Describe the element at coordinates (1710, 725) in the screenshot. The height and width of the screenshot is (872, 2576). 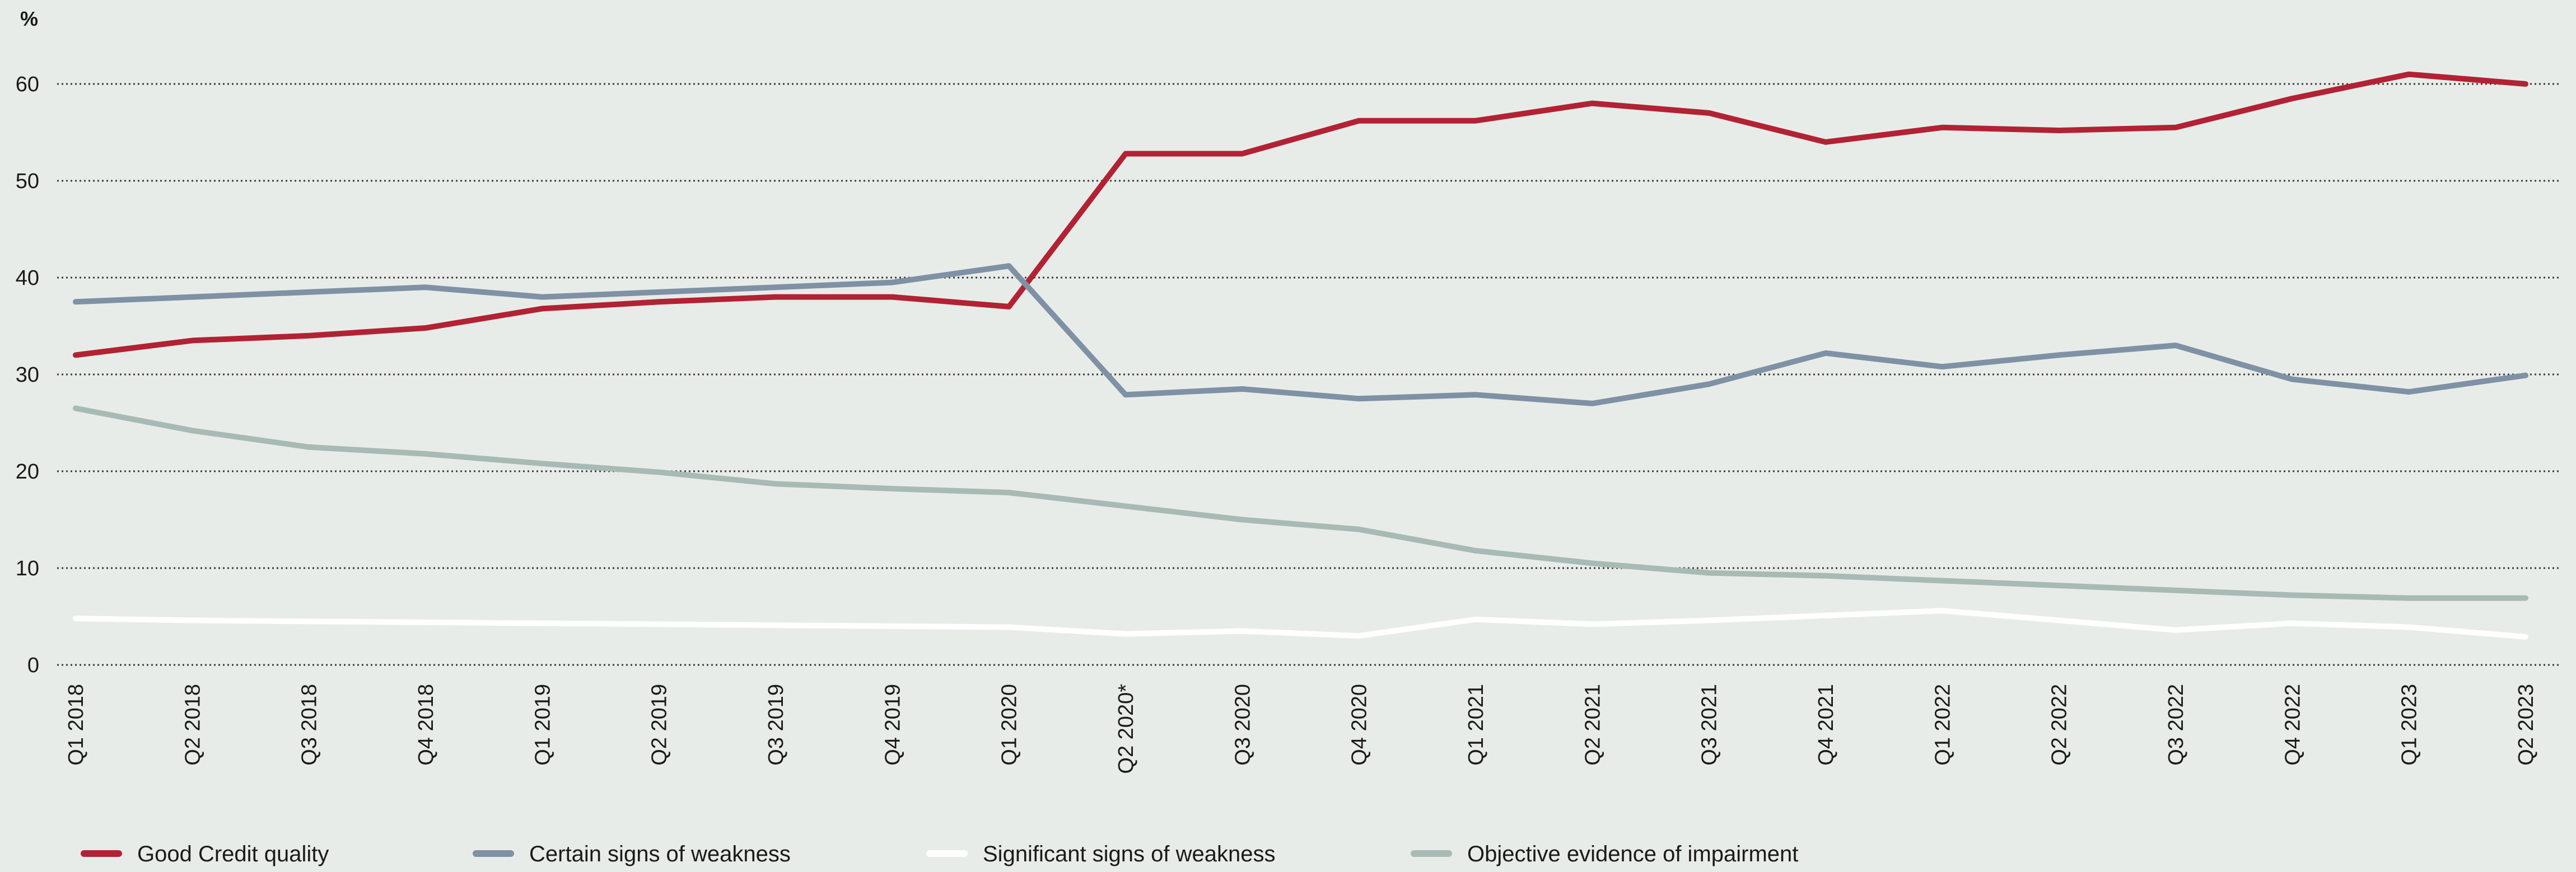
I see `x-tick-label: Q3 2021` at that location.